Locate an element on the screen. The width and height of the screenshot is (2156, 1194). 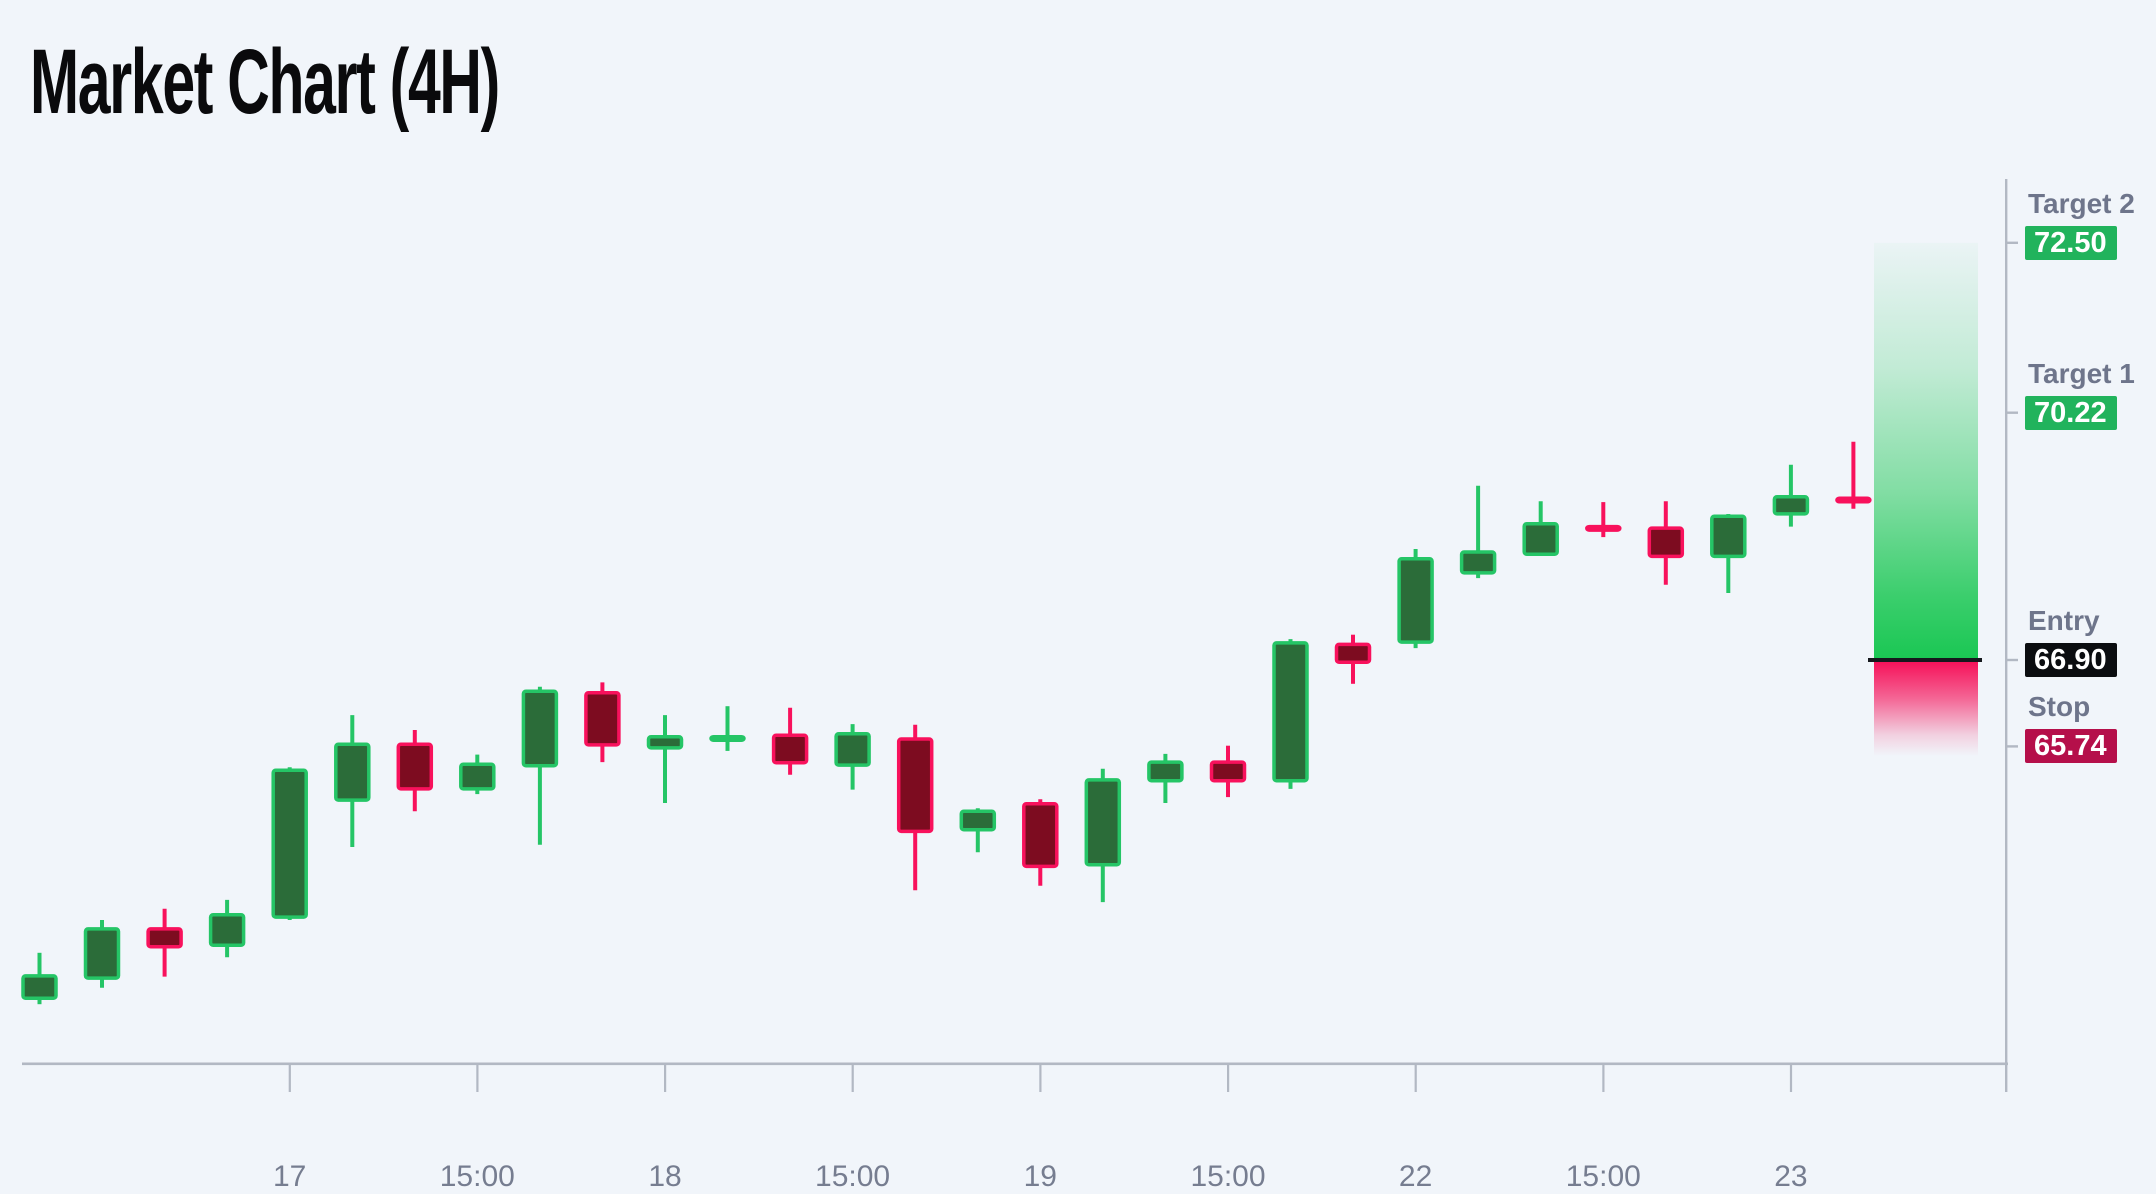
risk-zone is located at coordinates (1926, 708).